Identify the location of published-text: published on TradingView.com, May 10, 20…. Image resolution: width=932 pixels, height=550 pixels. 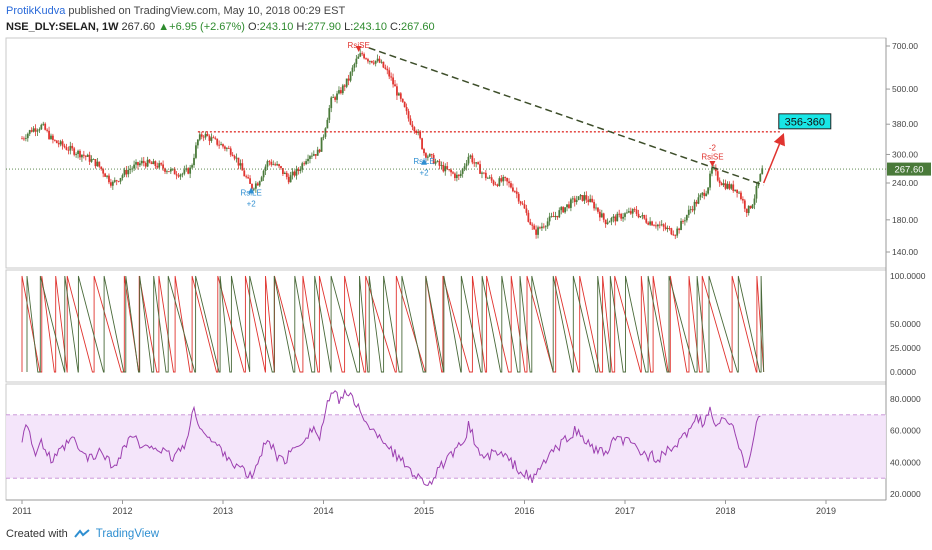
(207, 11).